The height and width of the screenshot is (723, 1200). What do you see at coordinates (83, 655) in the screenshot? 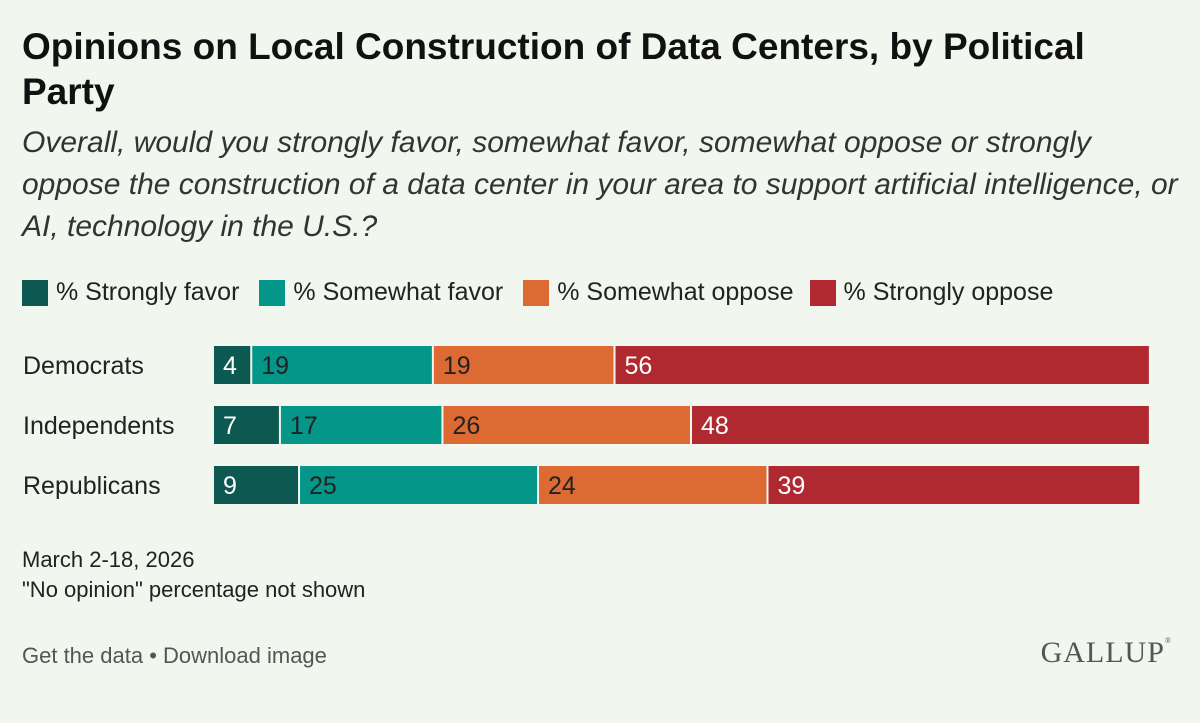
I see `get-data-link: Get the data` at bounding box center [83, 655].